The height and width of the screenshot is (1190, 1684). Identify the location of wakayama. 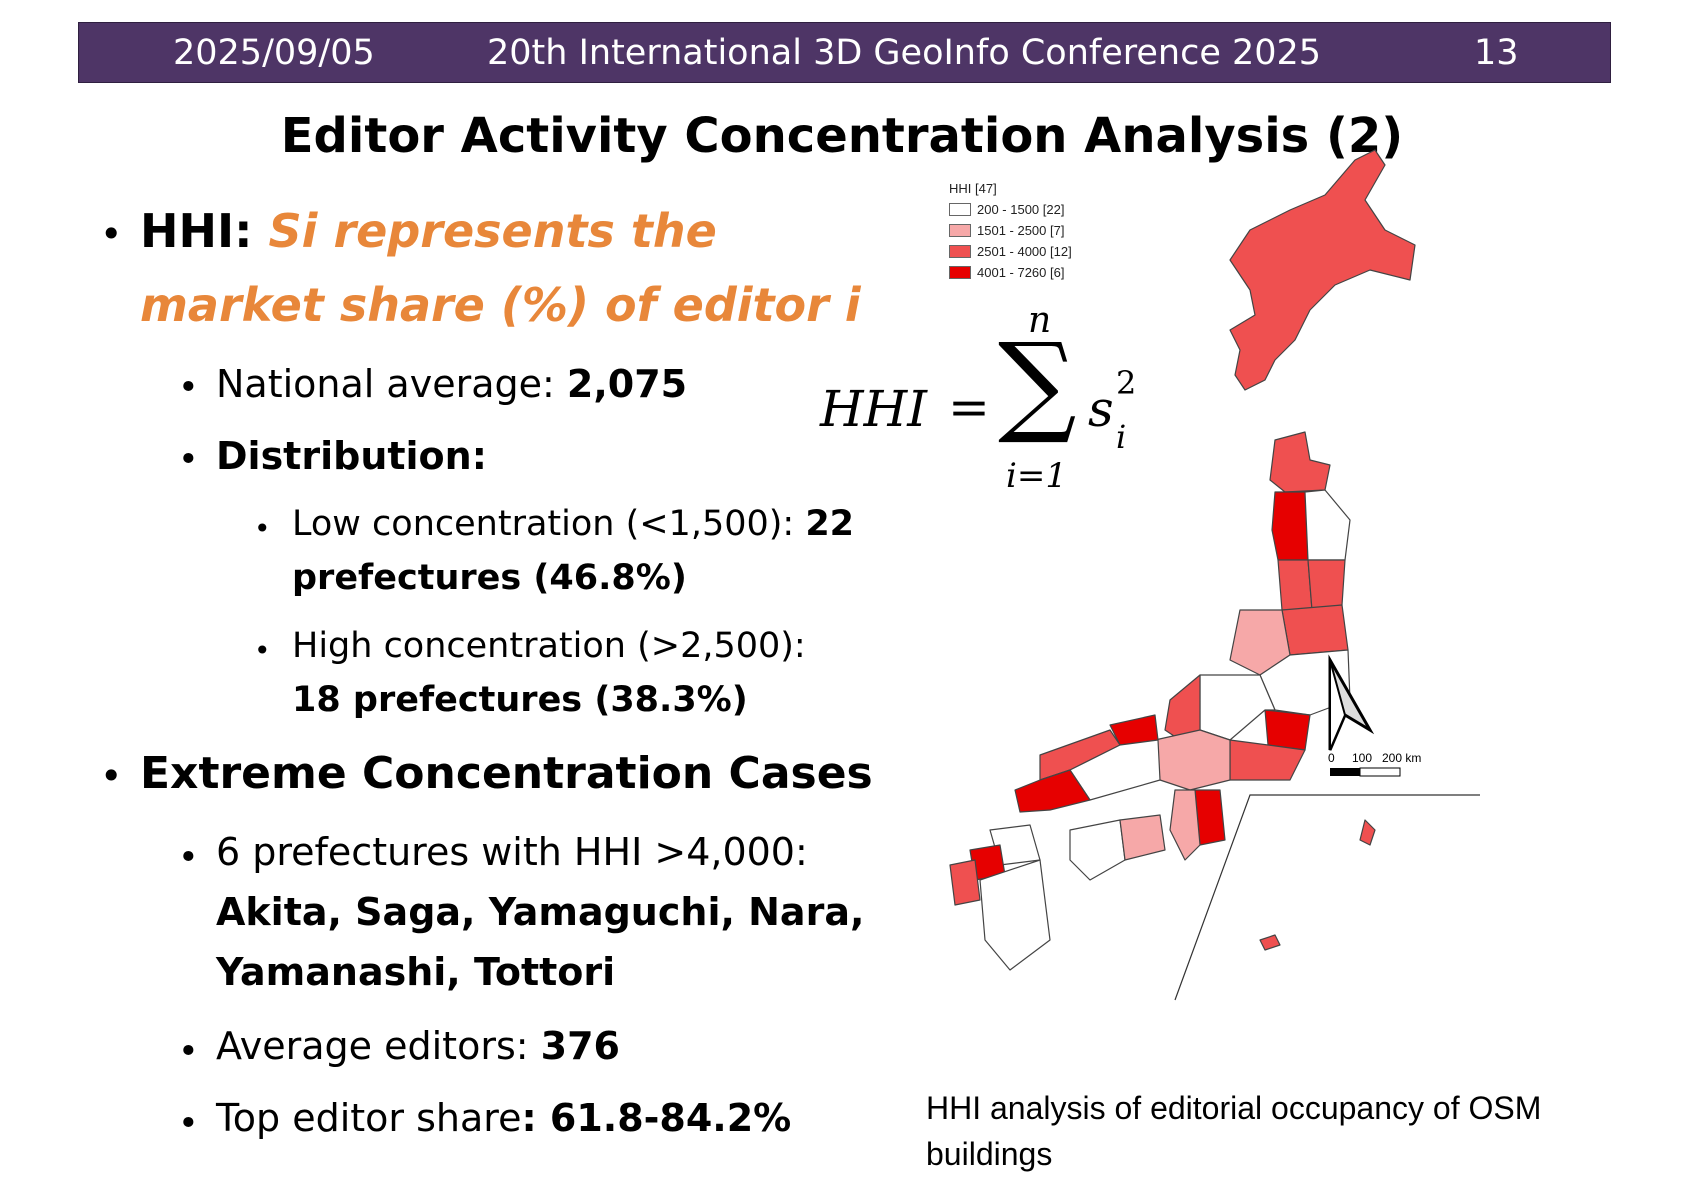
(1185, 825).